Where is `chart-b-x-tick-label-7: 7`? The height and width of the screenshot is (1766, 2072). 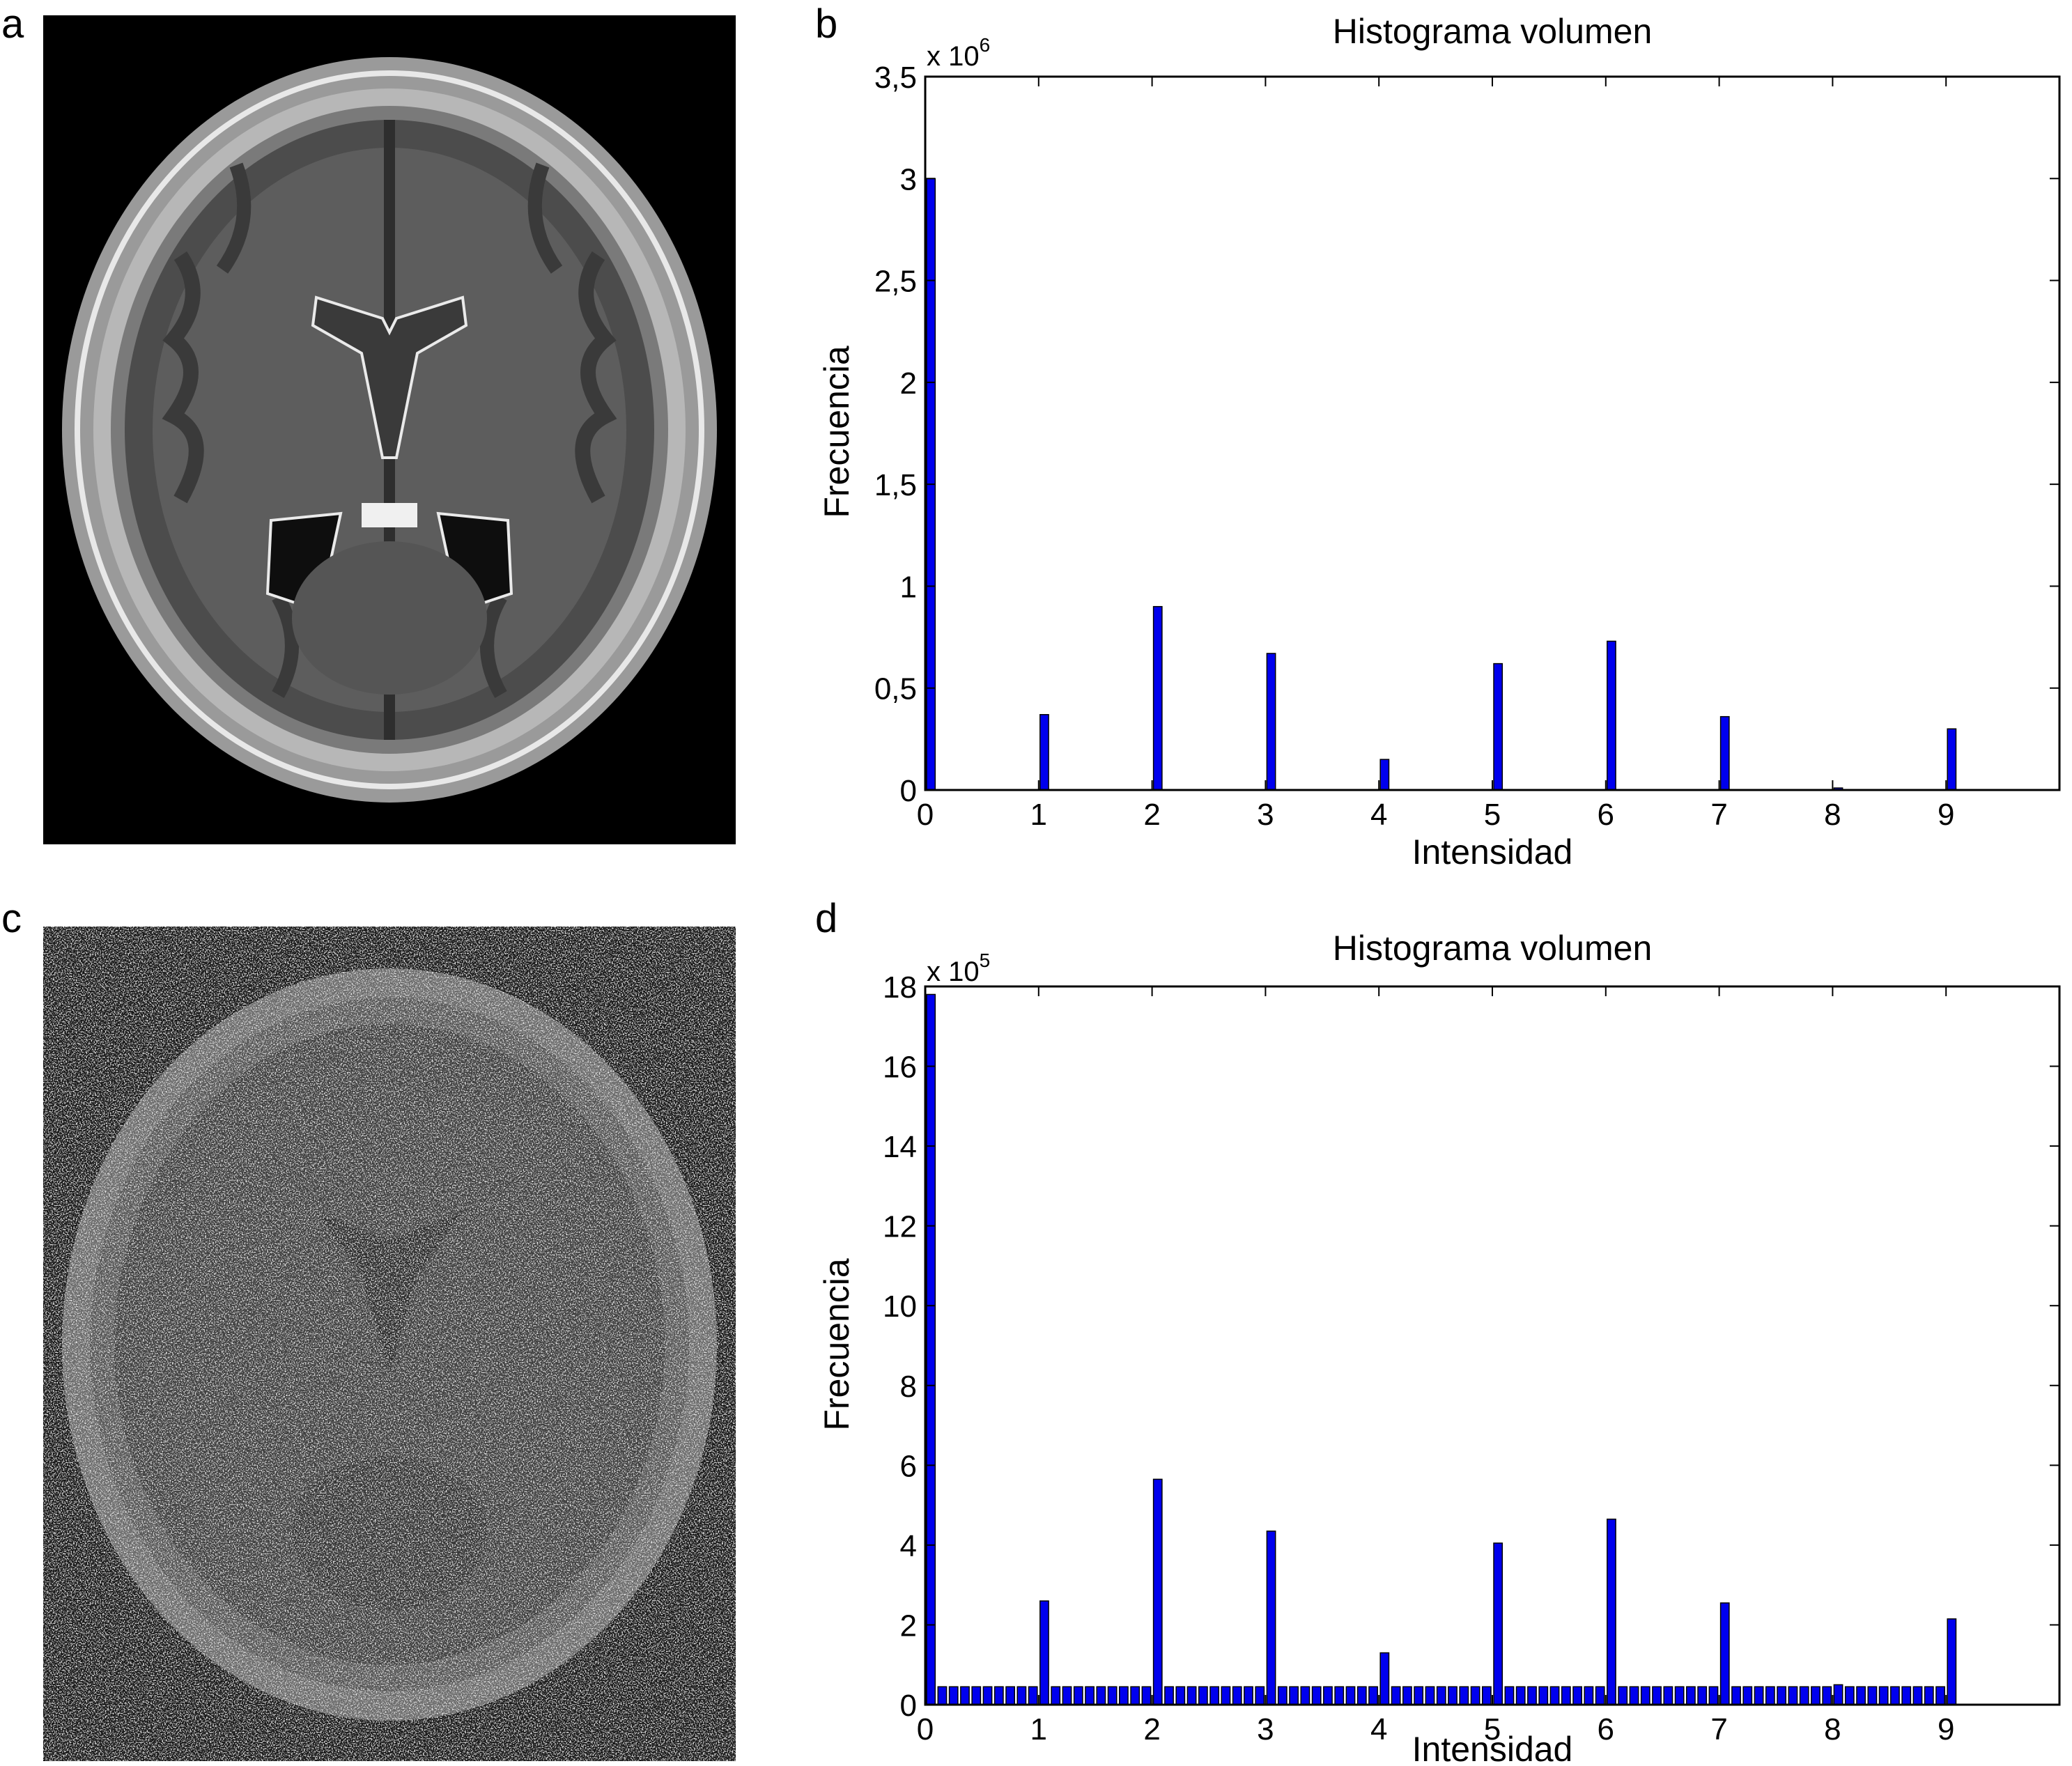
chart-b-x-tick-label-7: 7 is located at coordinates (1719, 815).